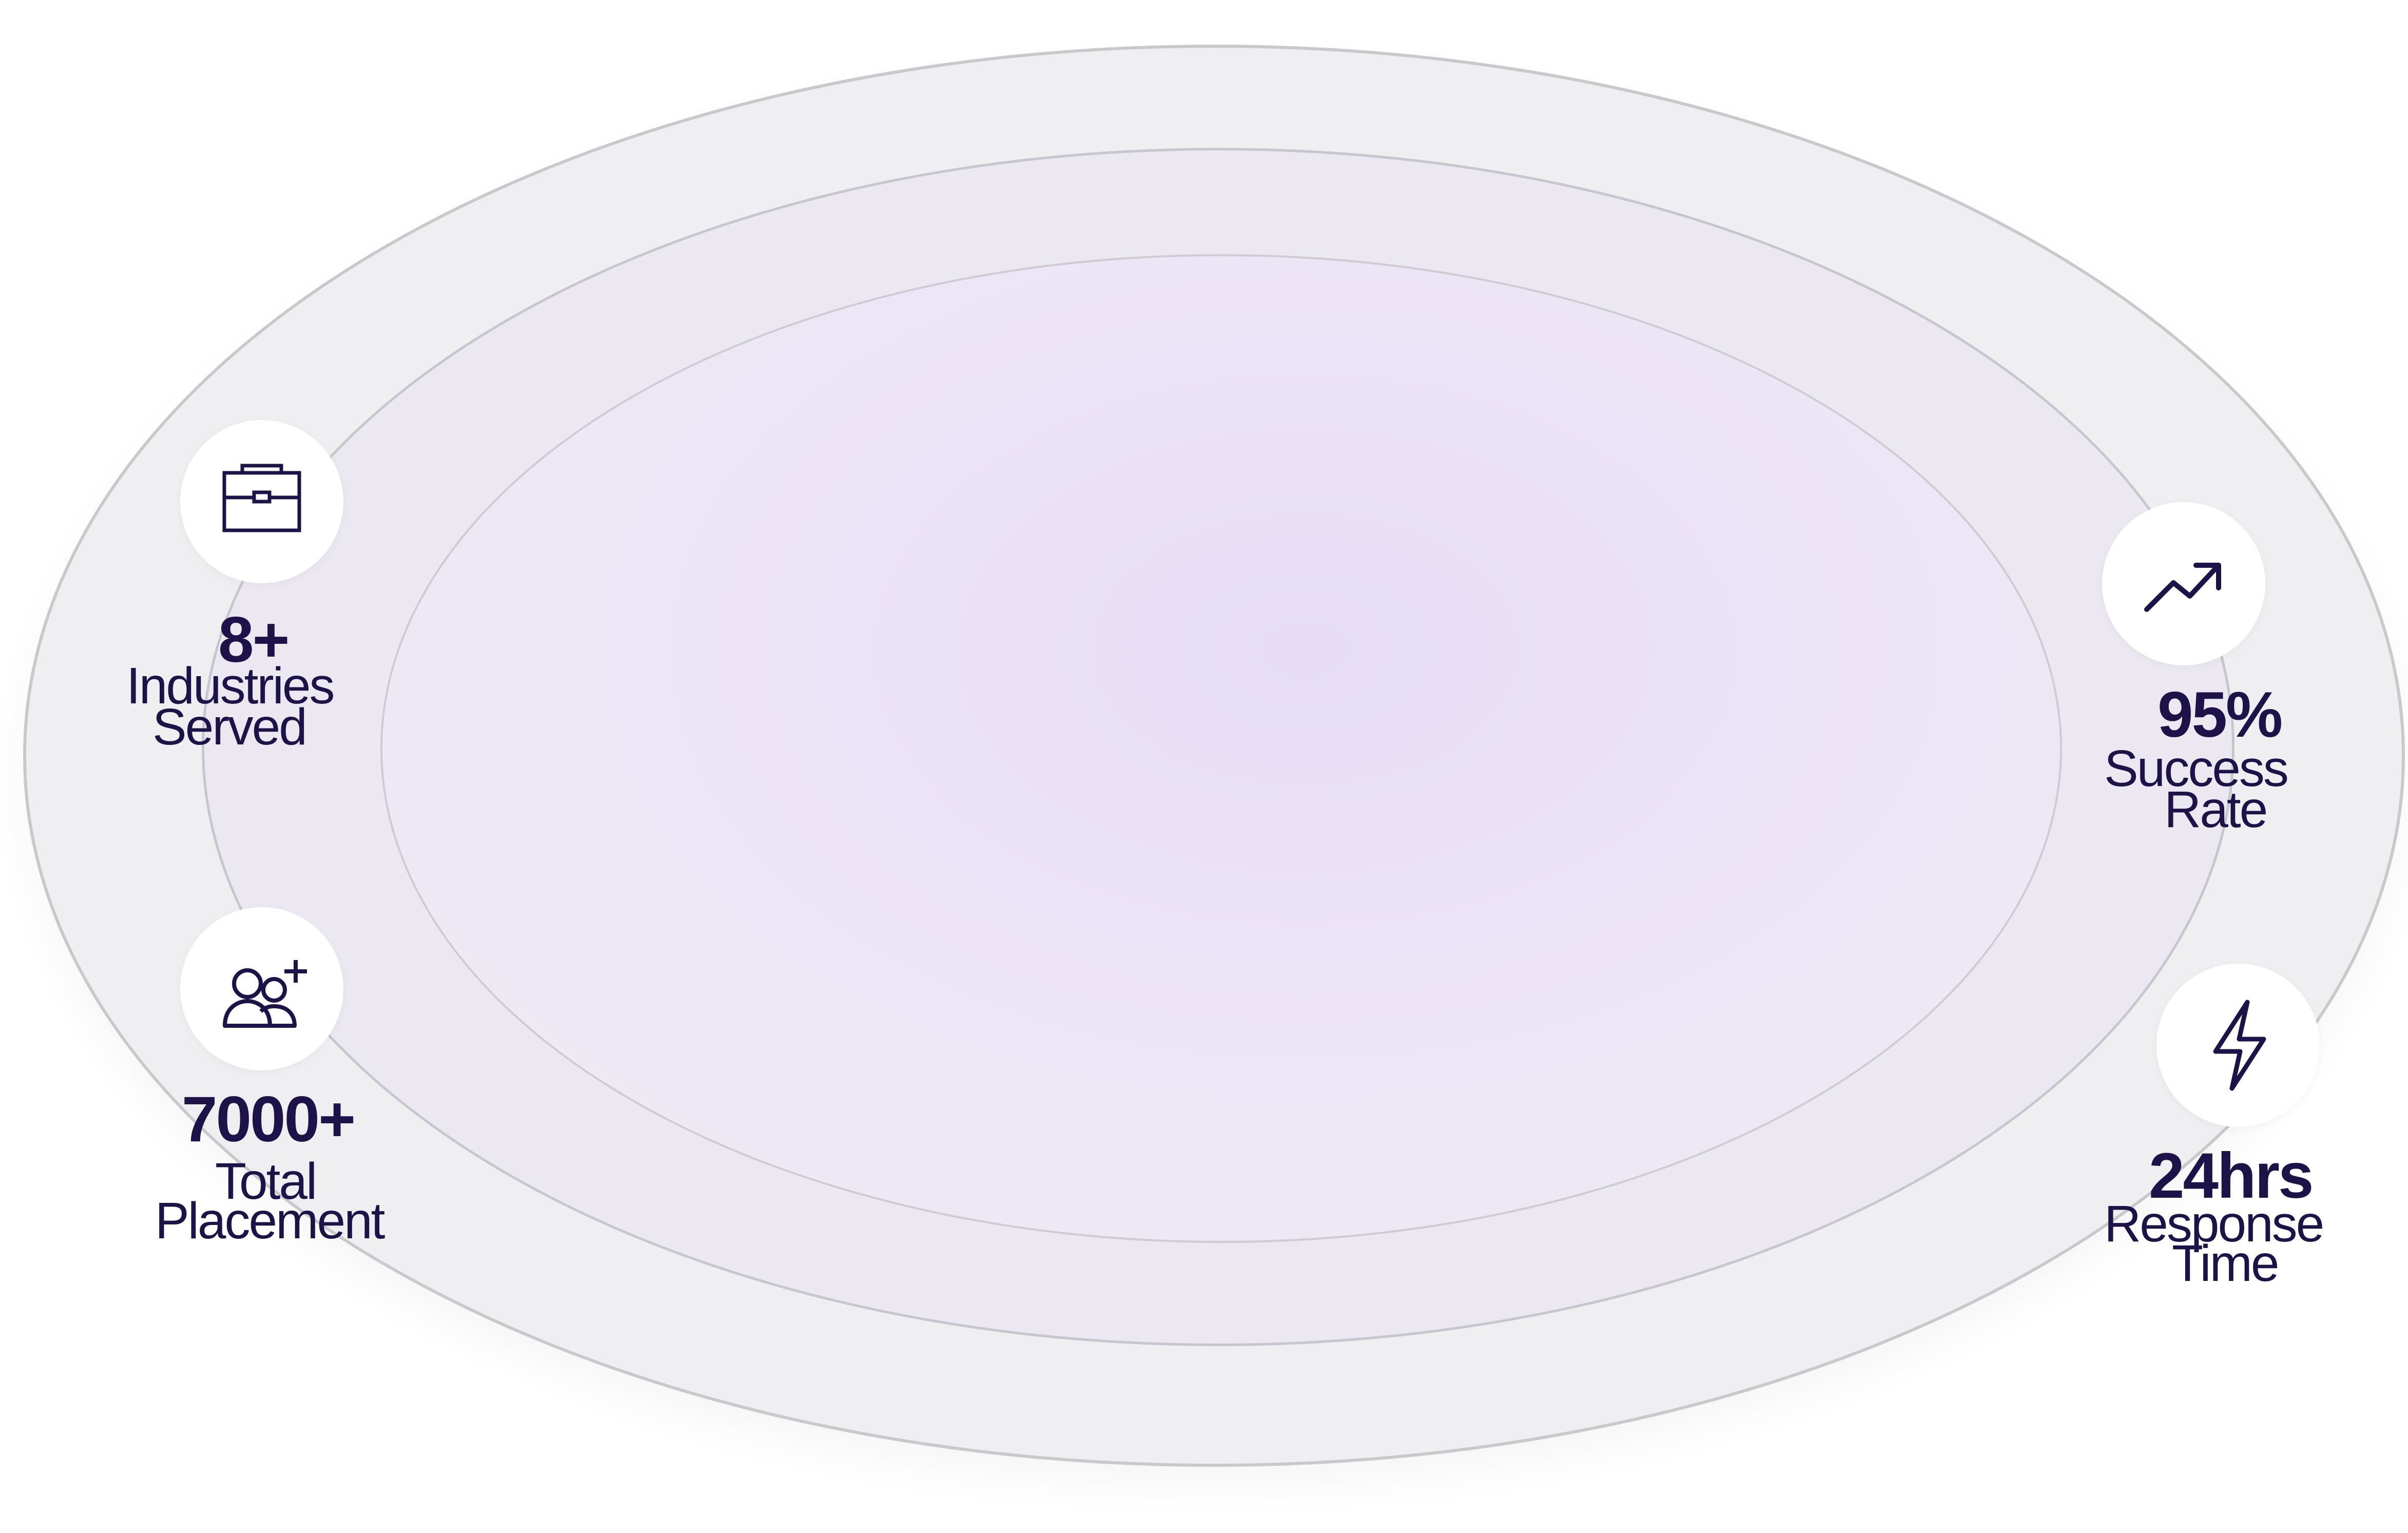  What do you see at coordinates (229, 727) in the screenshot?
I see `industries-label-line2: Served` at bounding box center [229, 727].